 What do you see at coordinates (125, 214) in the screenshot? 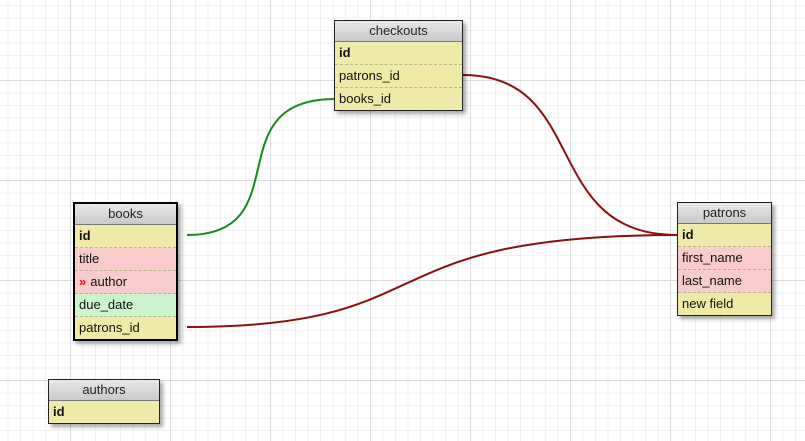
I see `table-title: books` at bounding box center [125, 214].